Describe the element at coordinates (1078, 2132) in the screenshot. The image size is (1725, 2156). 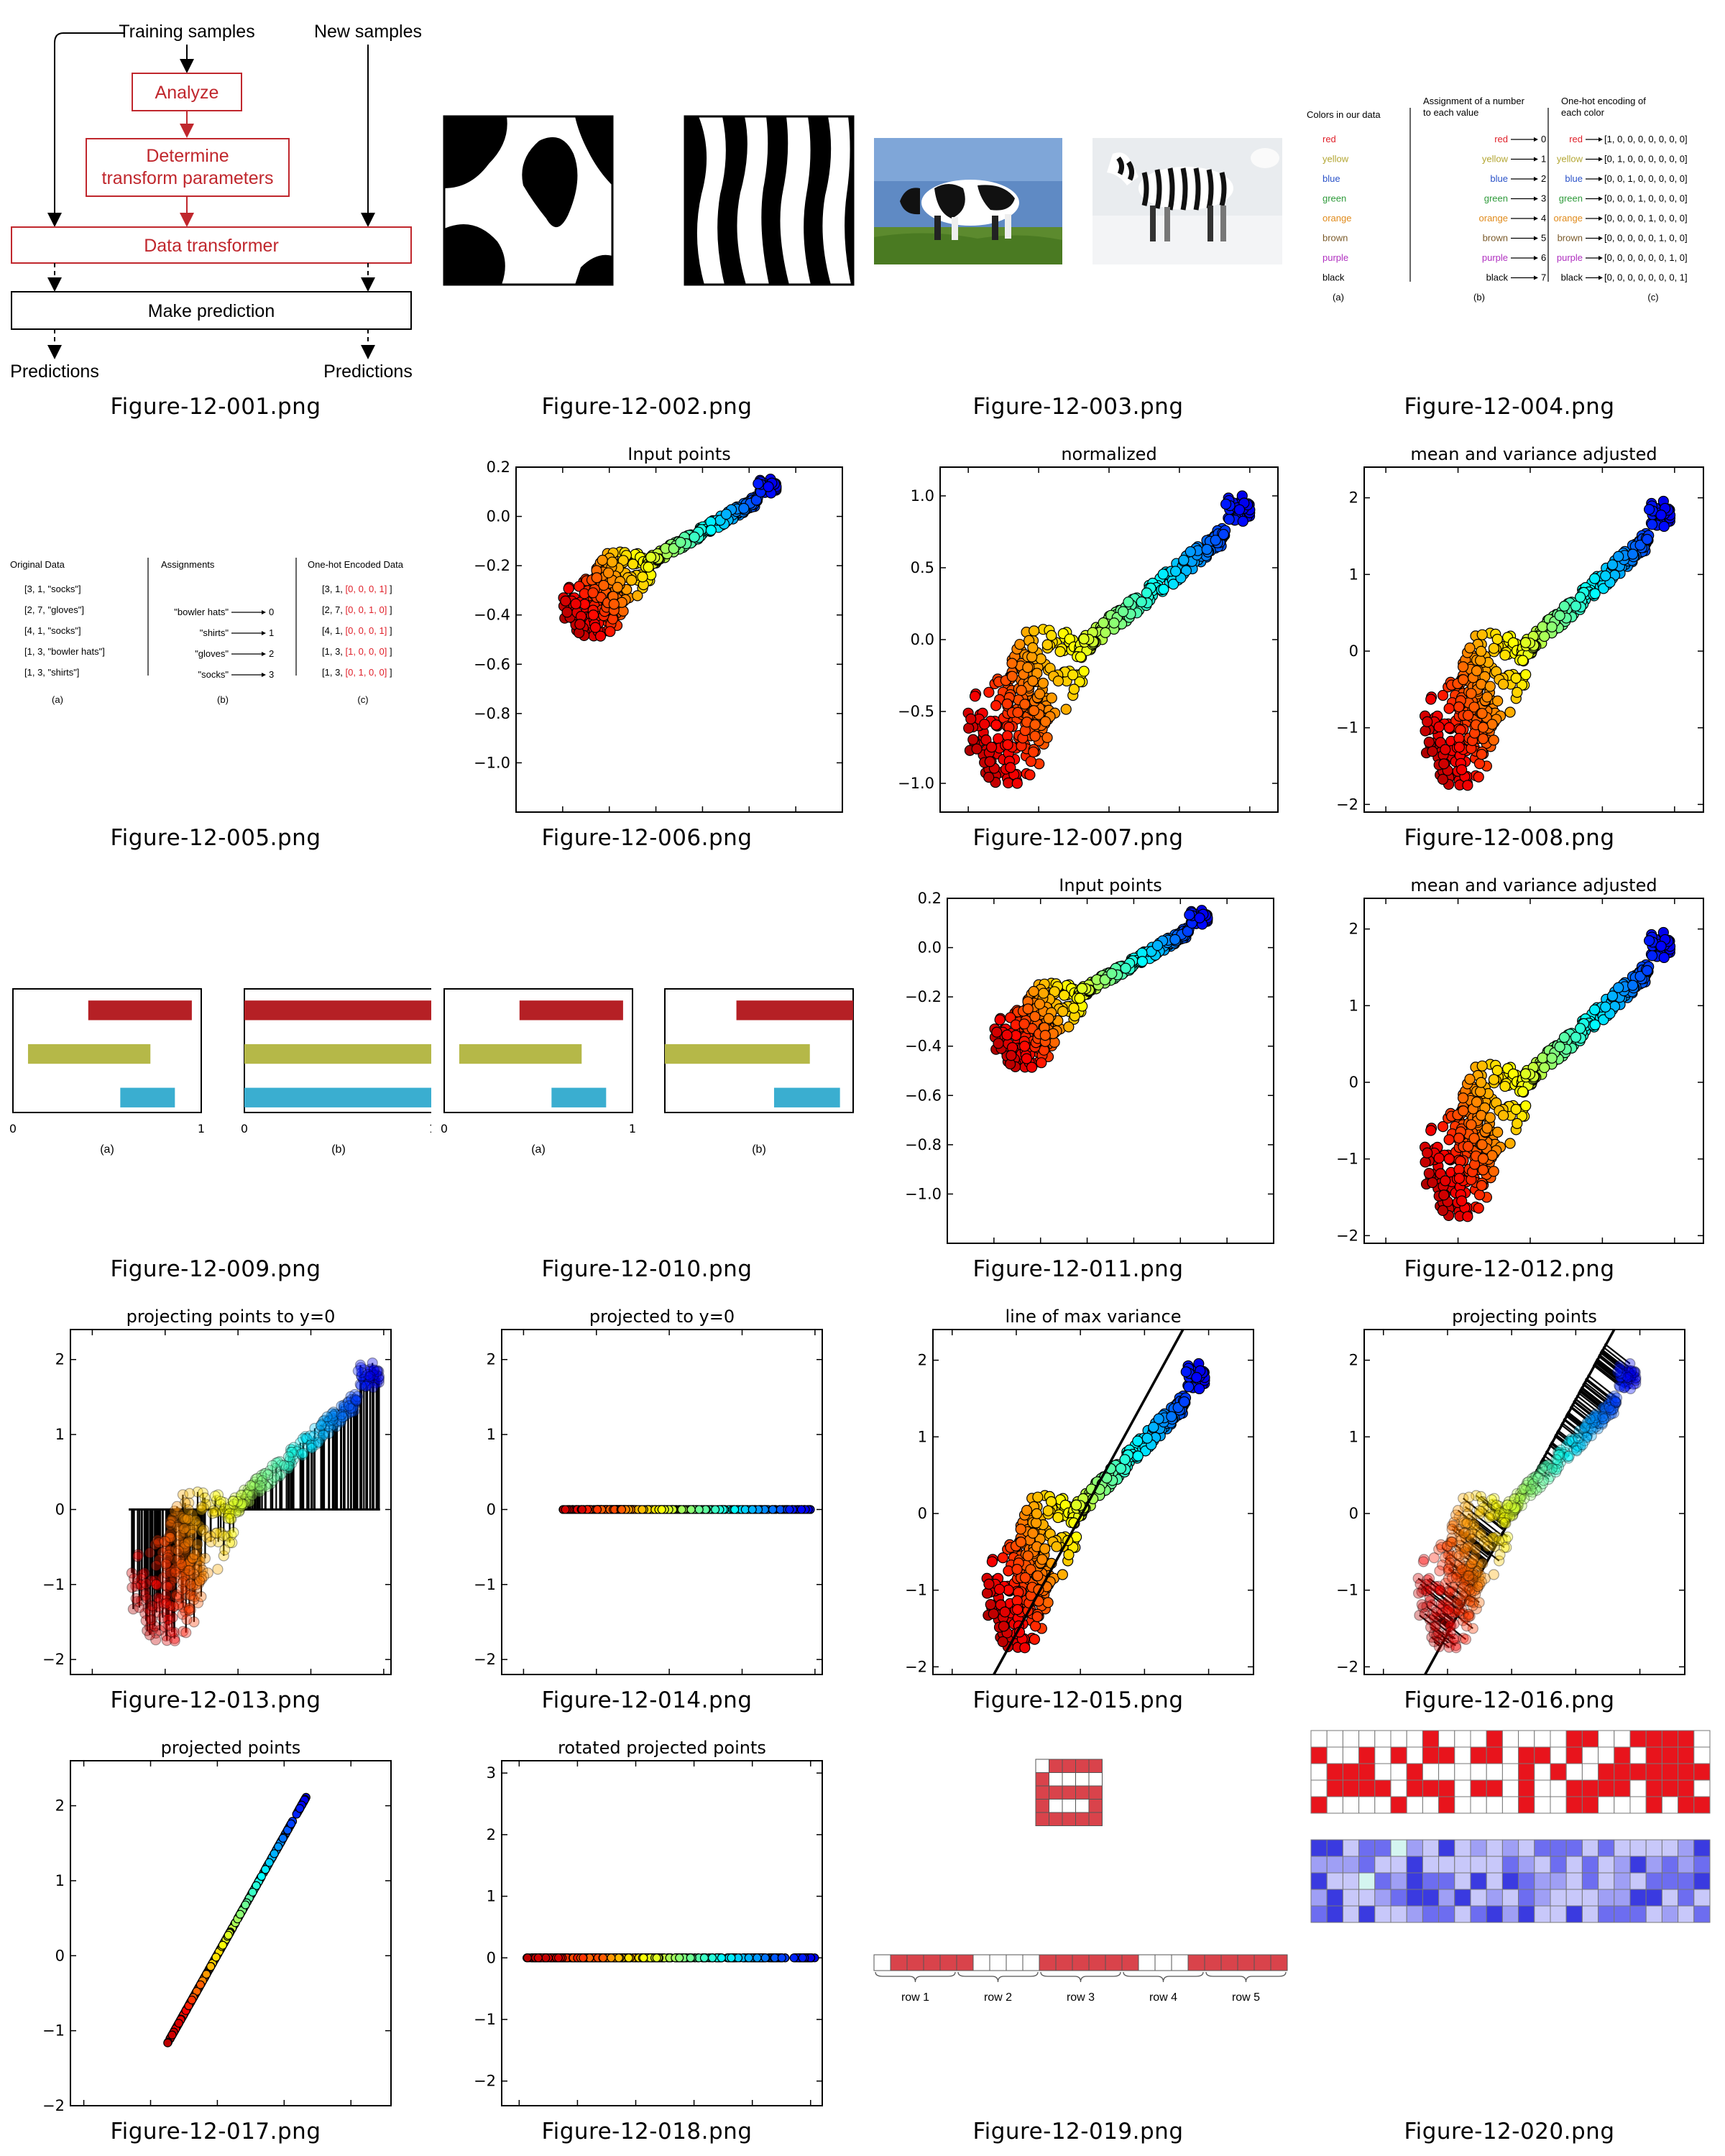
I see `figure-caption: Figure-12-019.png` at that location.